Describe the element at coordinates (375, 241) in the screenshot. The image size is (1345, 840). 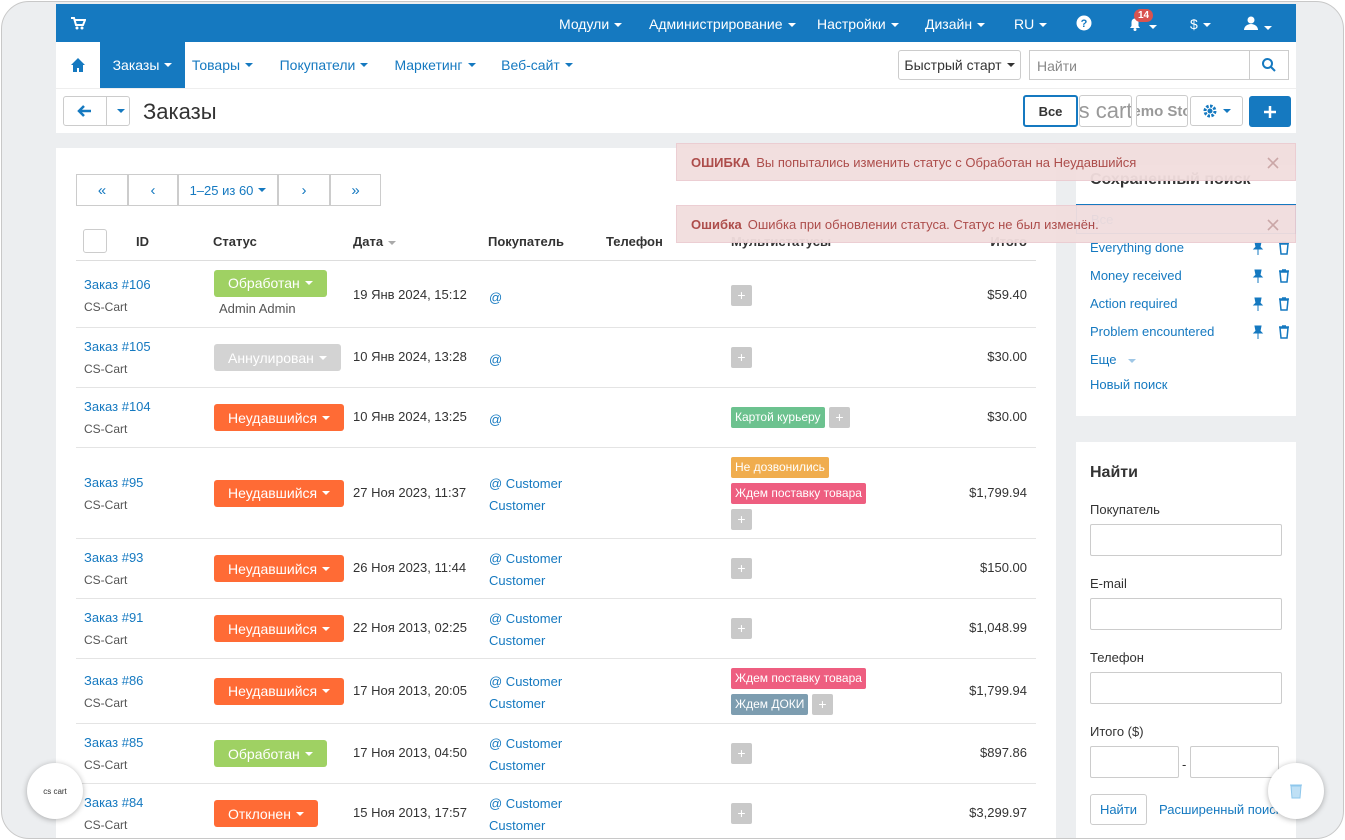
I see `column-header: Дата` at that location.